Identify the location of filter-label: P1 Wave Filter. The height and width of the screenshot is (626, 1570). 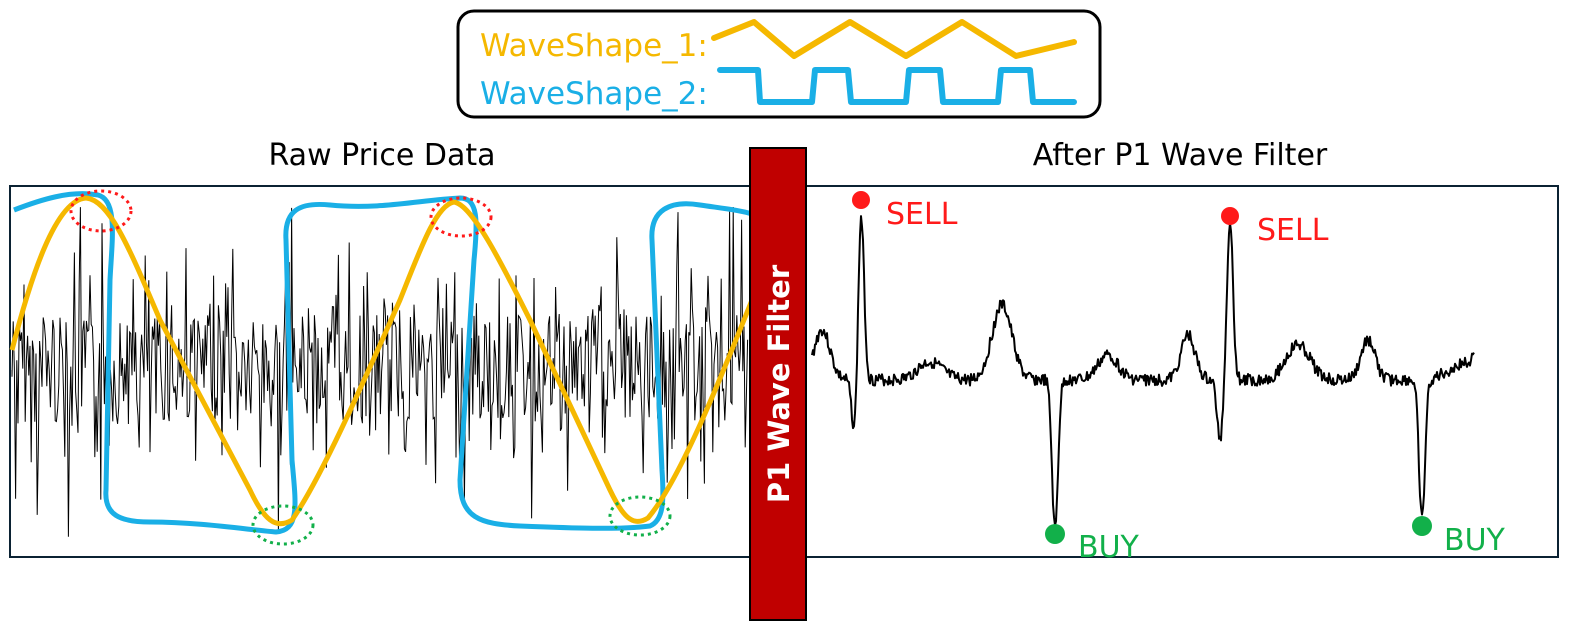
(779, 383).